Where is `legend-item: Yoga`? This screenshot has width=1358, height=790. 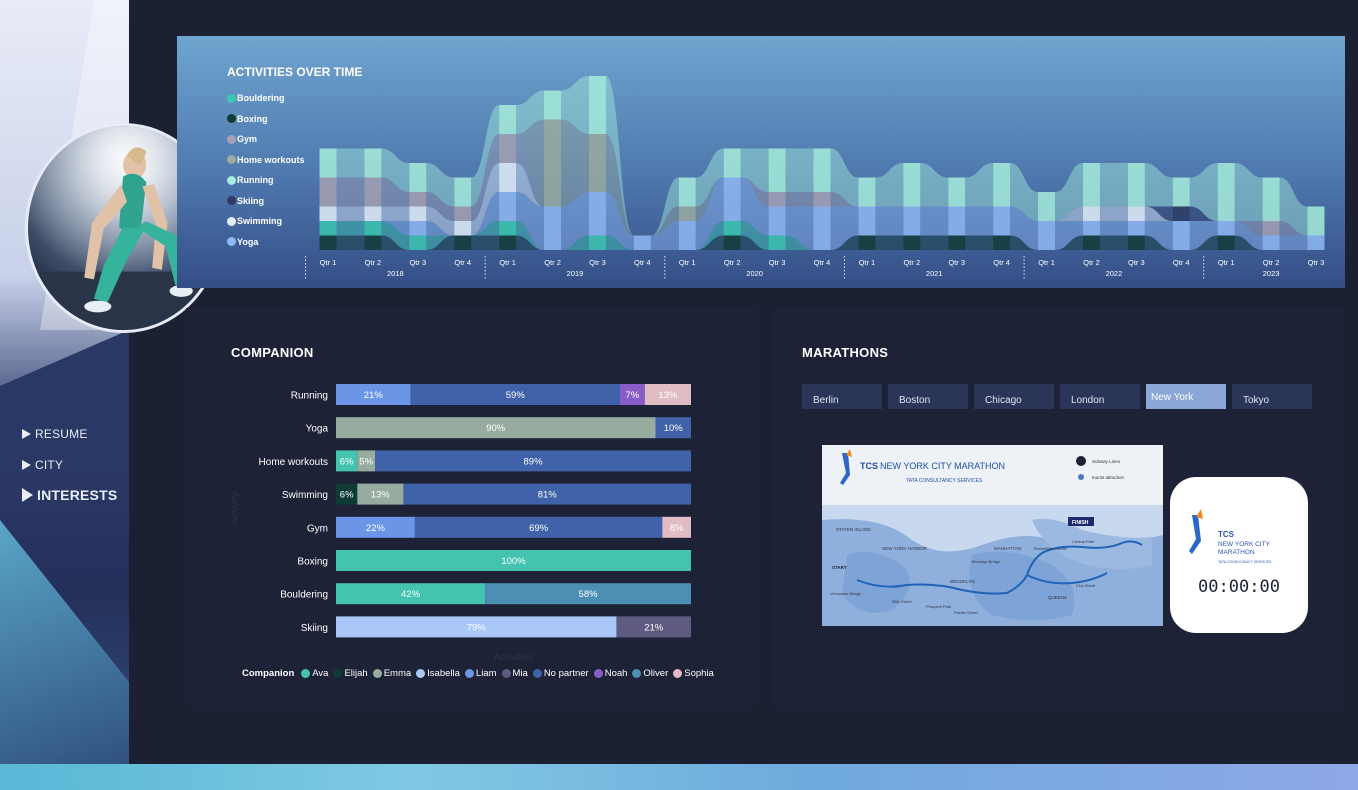
legend-item: Yoga is located at coordinates (266, 242).